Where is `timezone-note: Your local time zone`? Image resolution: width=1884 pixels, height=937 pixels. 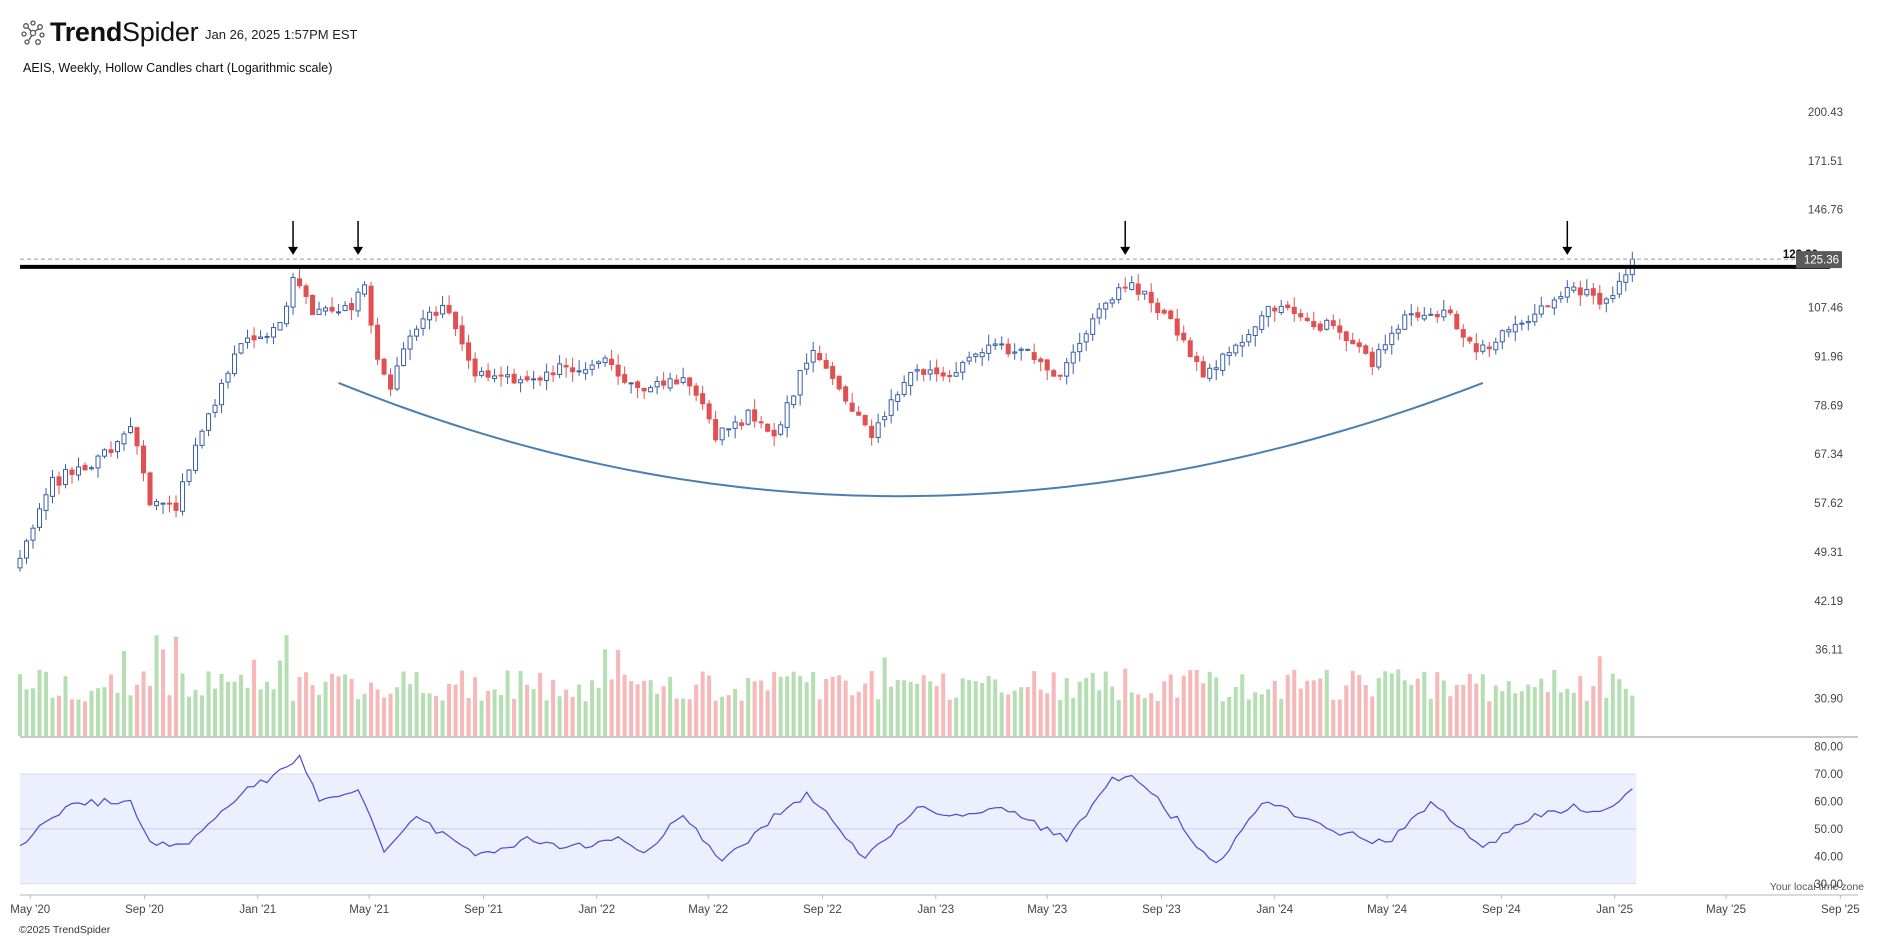 timezone-note: Your local time zone is located at coordinates (1816, 887).